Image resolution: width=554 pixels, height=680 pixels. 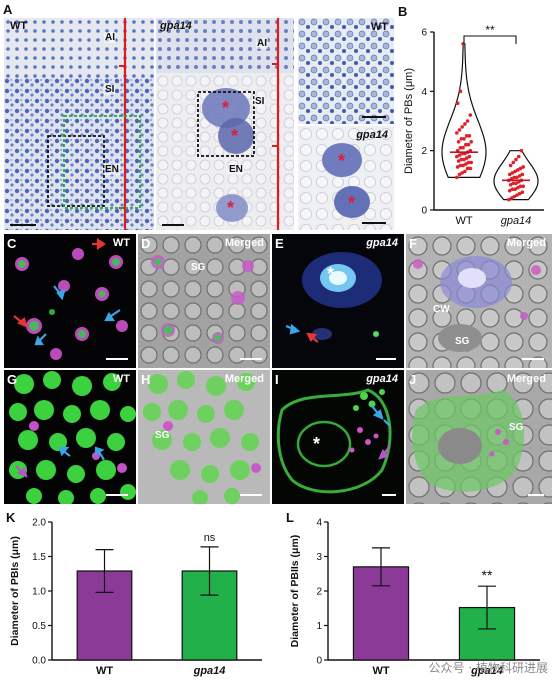 What do you see at coordinates (526, 243) in the screenshot?
I see `panel-f-channel: Merged` at bounding box center [526, 243].